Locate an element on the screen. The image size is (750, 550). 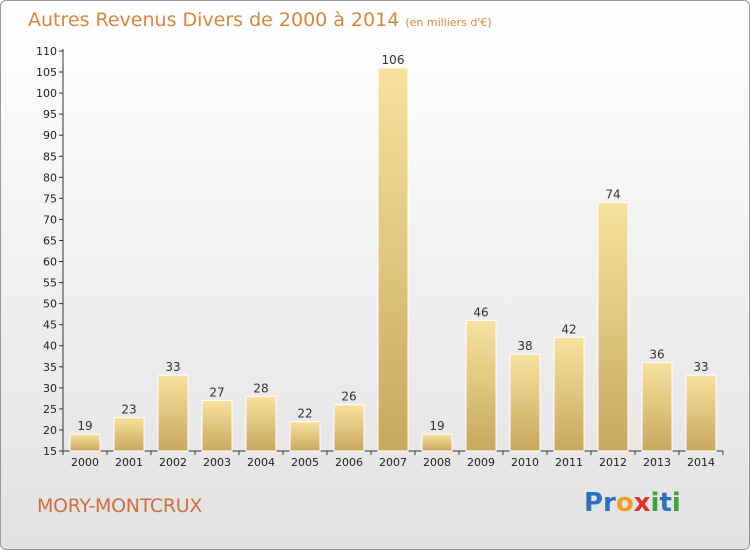
x-tick-label: 2002 is located at coordinates (173, 462).